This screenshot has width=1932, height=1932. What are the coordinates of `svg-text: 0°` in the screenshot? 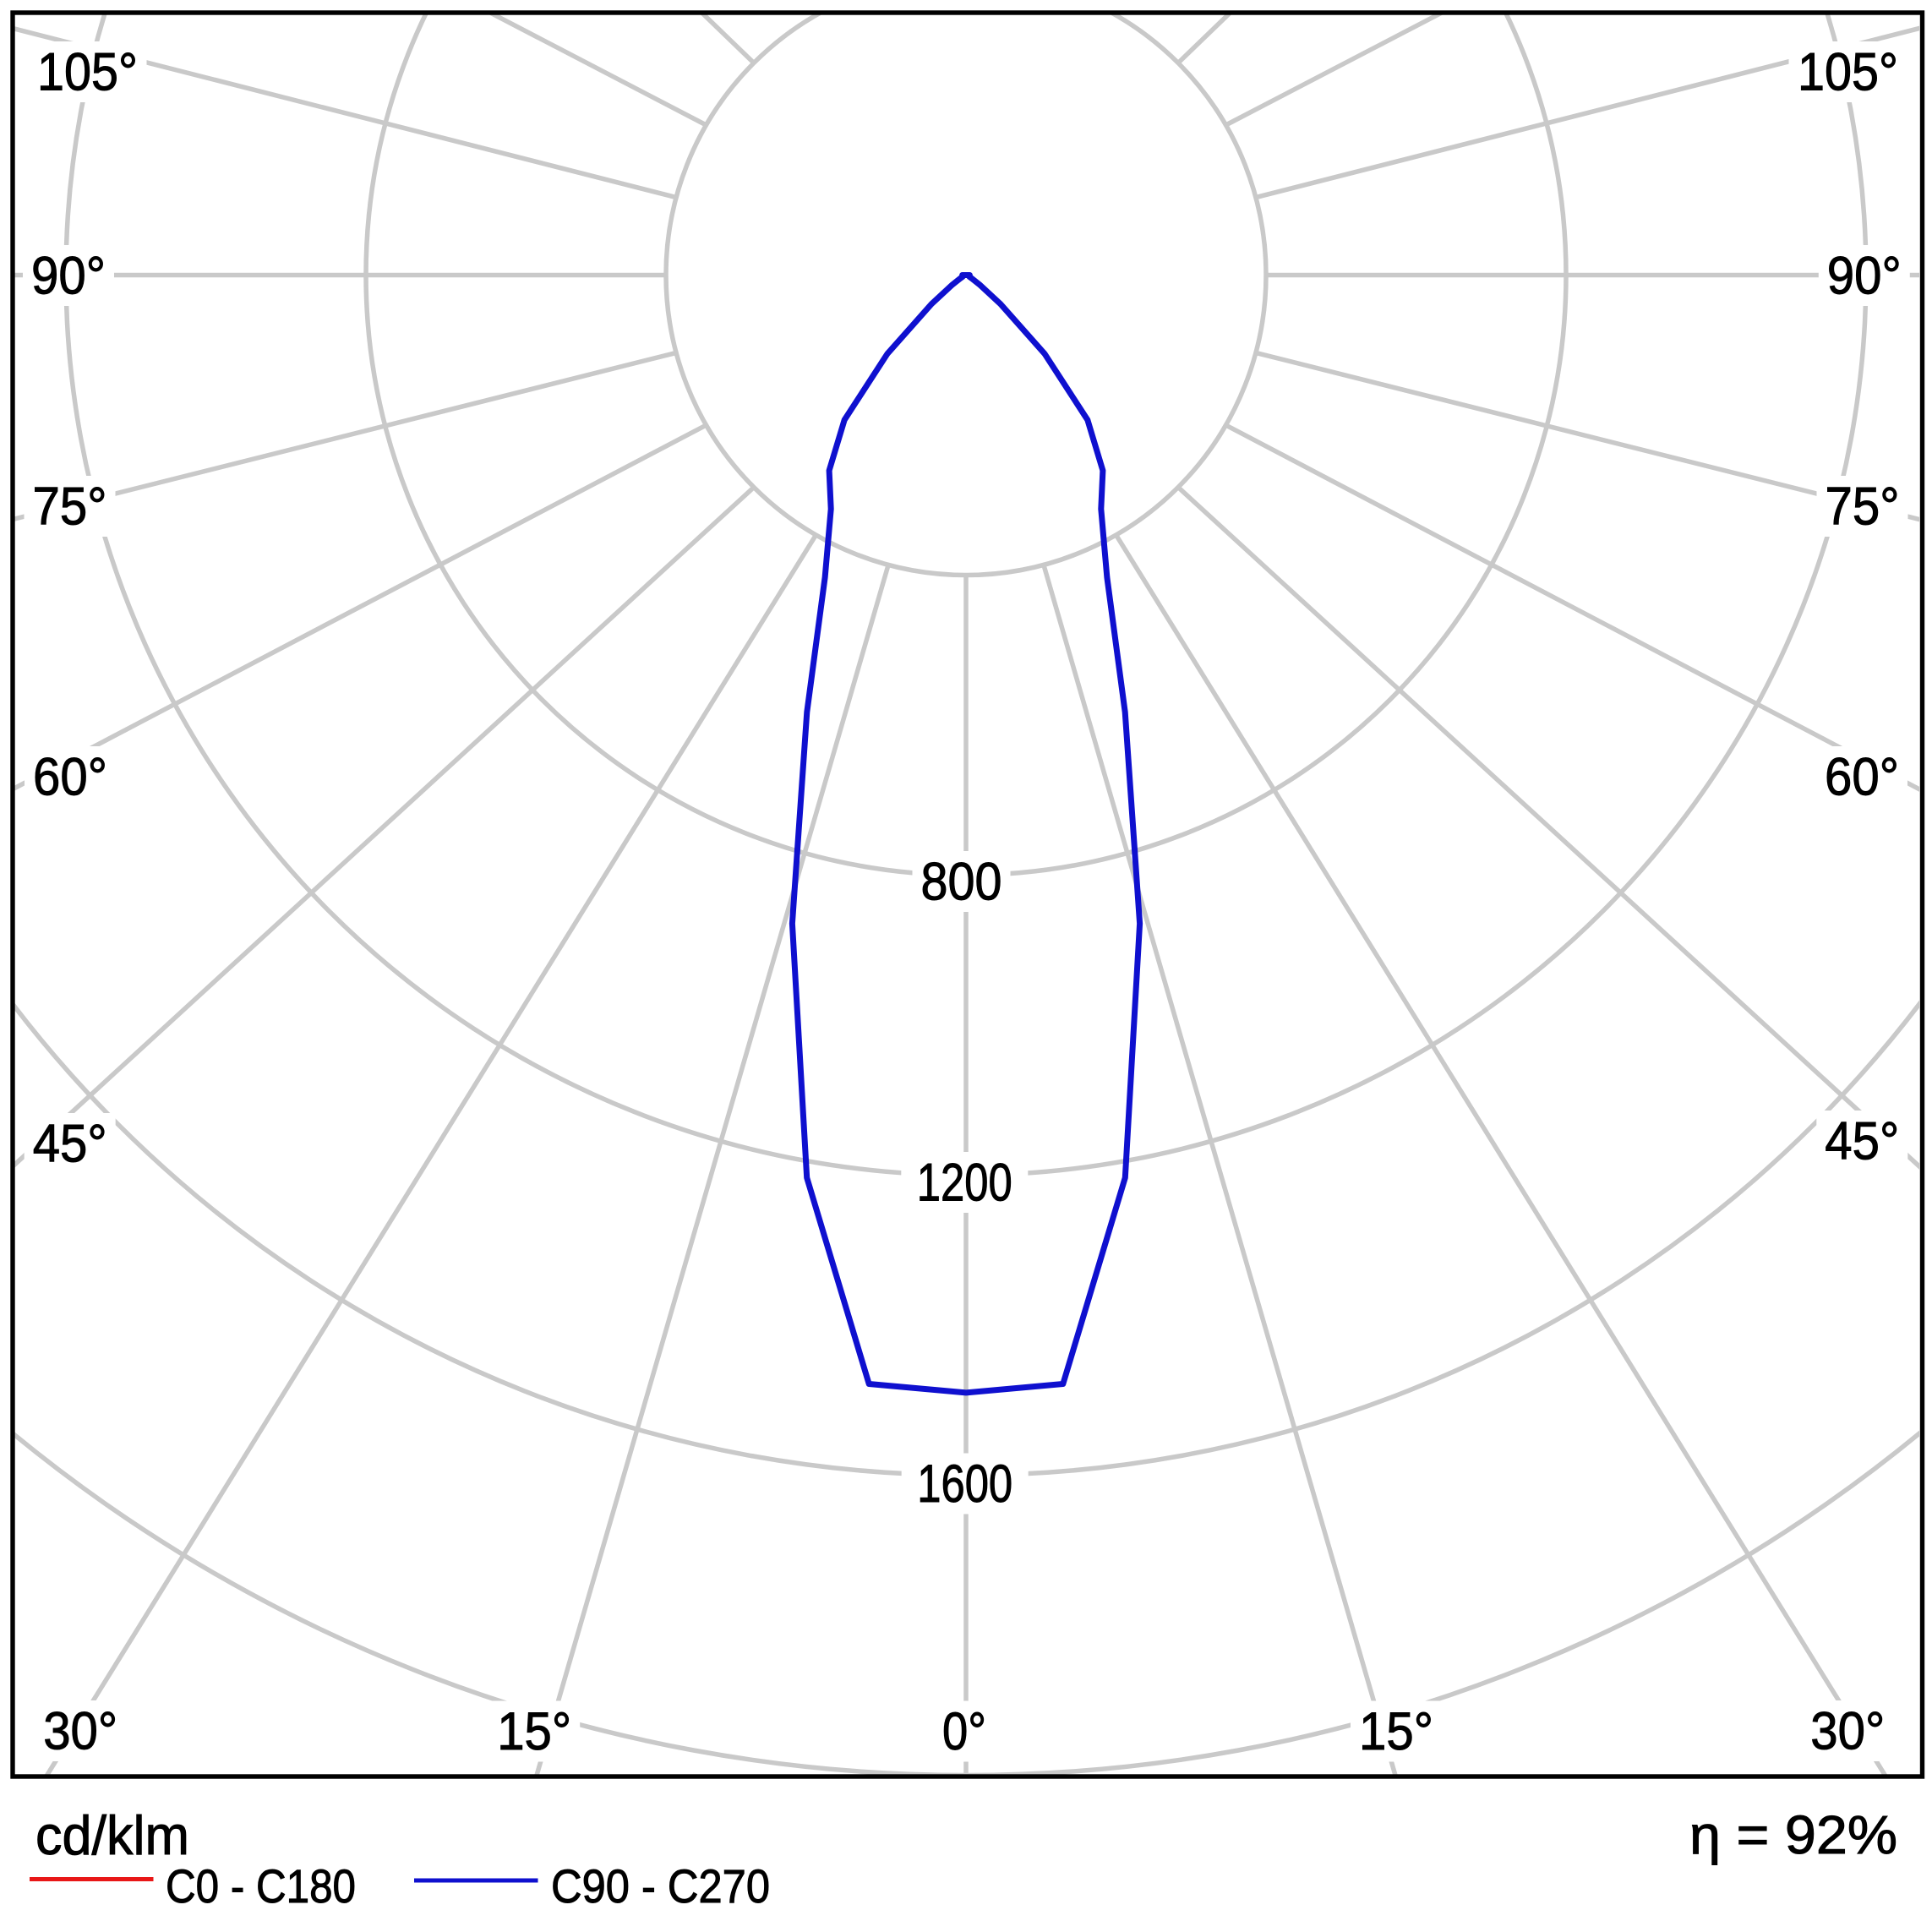 It's located at (964, 1731).